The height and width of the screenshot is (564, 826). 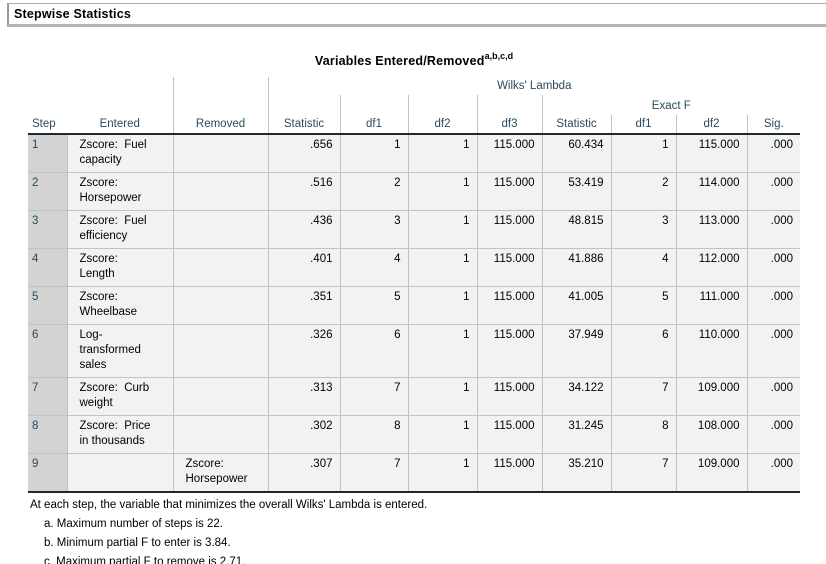 I want to click on table-title: Variables Entered/Removeda,b,c,d, so click(x=414, y=60).